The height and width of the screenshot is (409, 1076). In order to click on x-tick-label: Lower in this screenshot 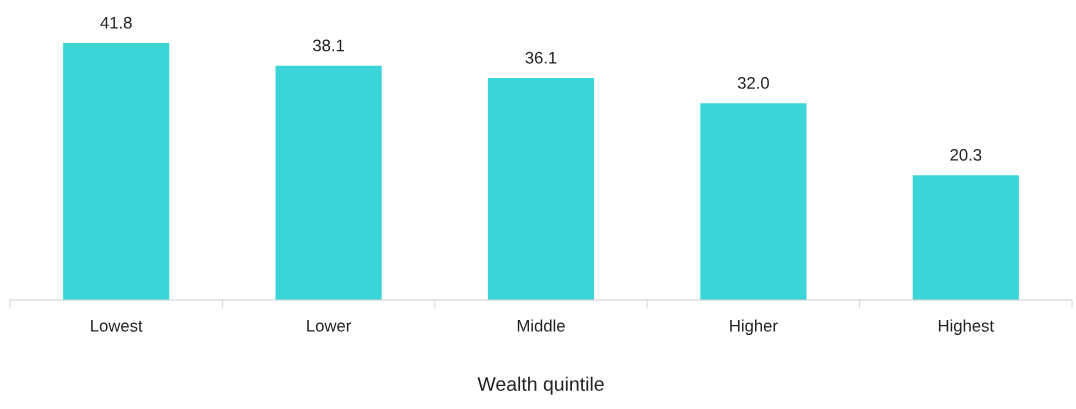, I will do `click(329, 326)`.